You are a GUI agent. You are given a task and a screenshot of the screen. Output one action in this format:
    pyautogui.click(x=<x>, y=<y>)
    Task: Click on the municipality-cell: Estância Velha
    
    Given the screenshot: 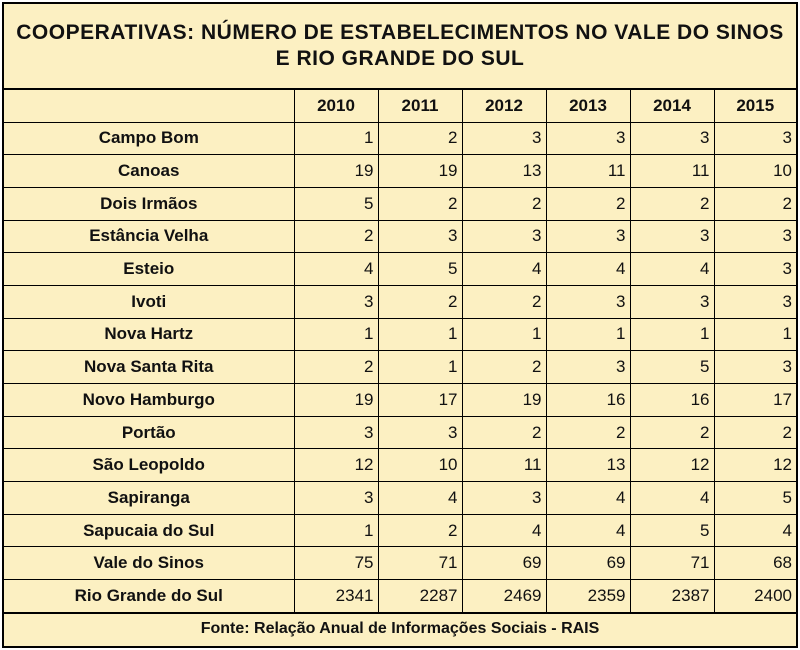 What is the action you would take?
    pyautogui.click(x=149, y=236)
    